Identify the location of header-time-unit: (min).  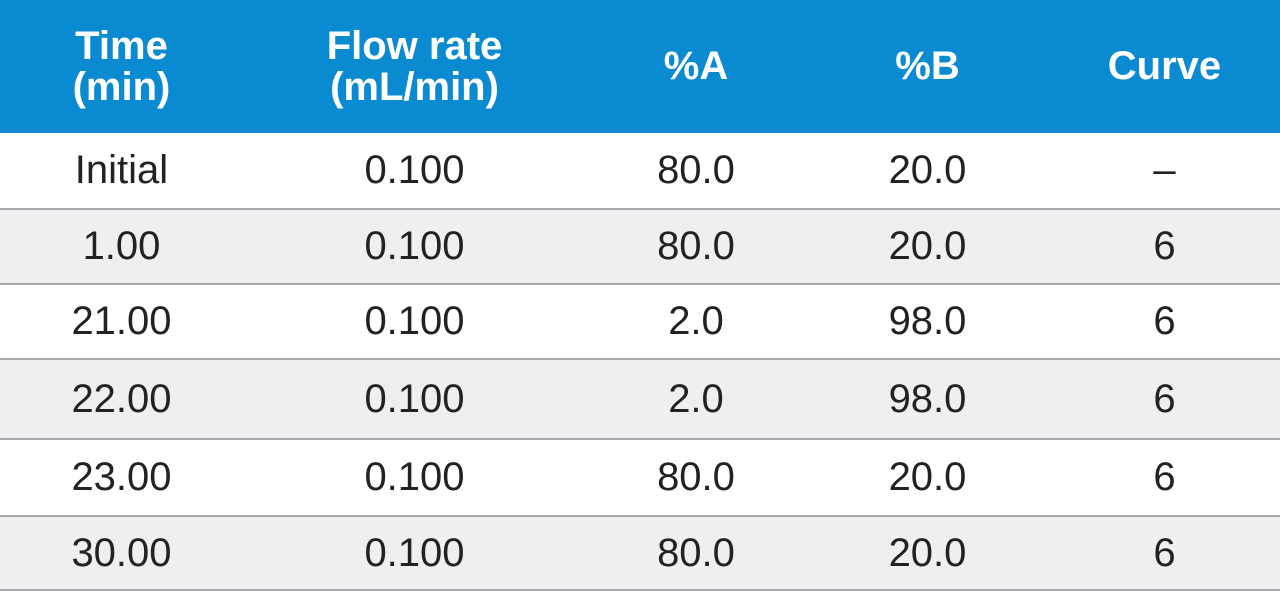
(121, 86).